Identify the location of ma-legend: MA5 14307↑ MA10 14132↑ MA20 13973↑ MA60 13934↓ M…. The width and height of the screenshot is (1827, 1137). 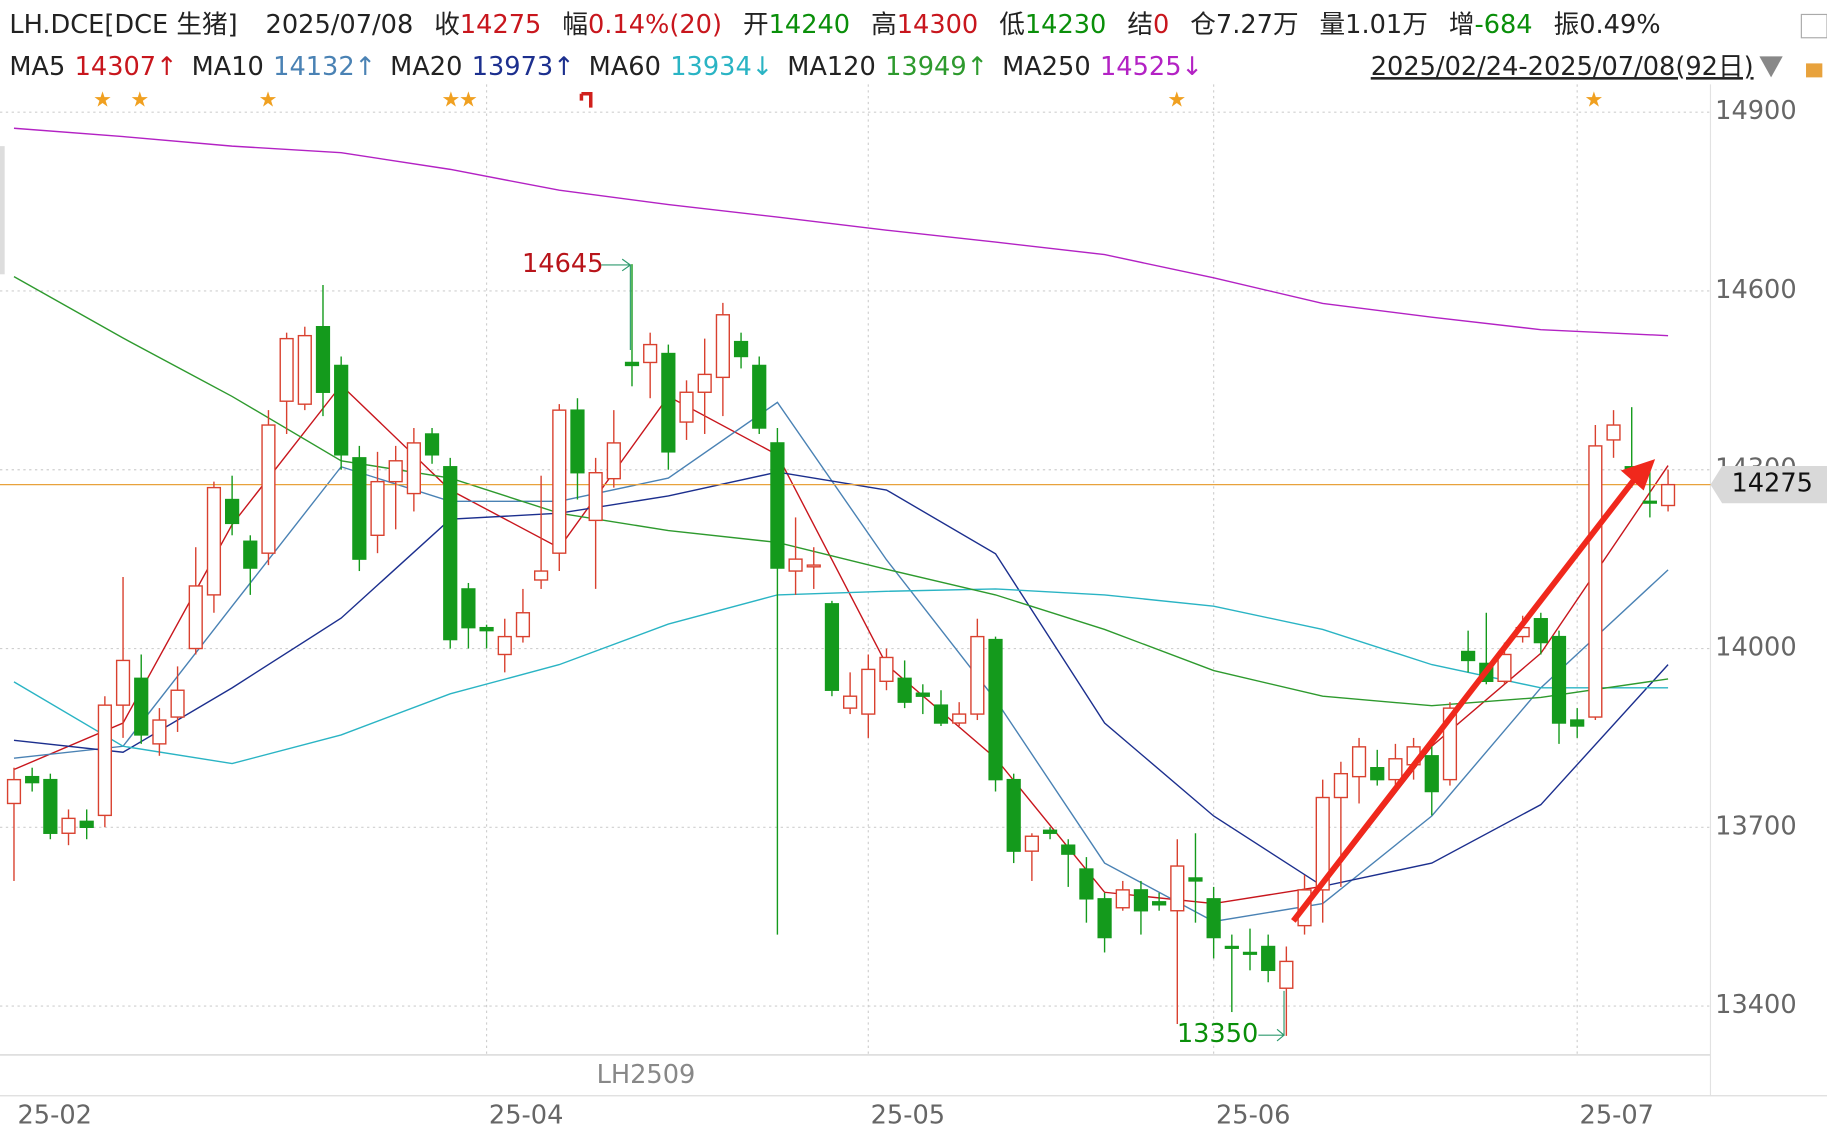
(606, 67).